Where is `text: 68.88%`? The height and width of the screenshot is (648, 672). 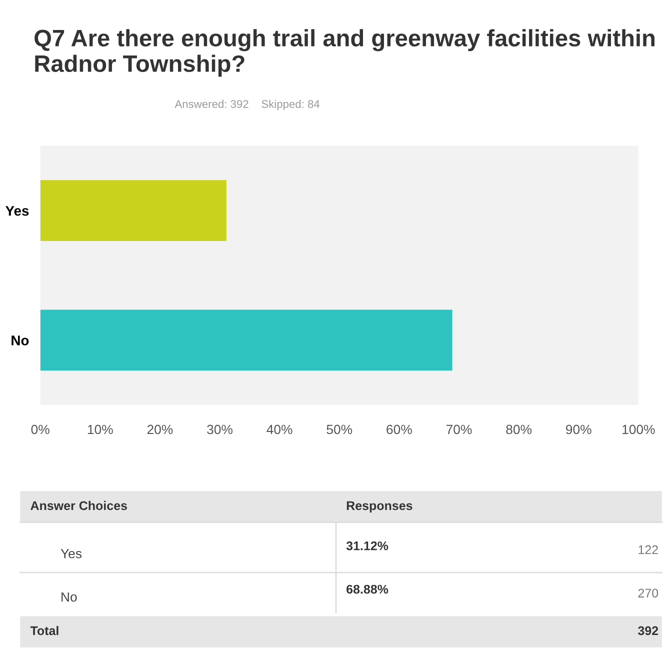 text: 68.88% is located at coordinates (367, 589).